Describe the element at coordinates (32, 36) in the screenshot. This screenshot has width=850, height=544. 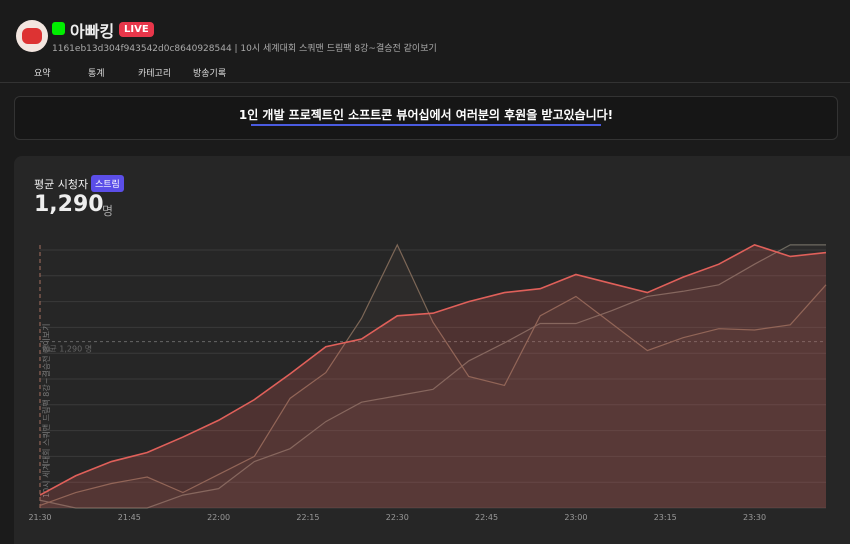
I see `avatar` at that location.